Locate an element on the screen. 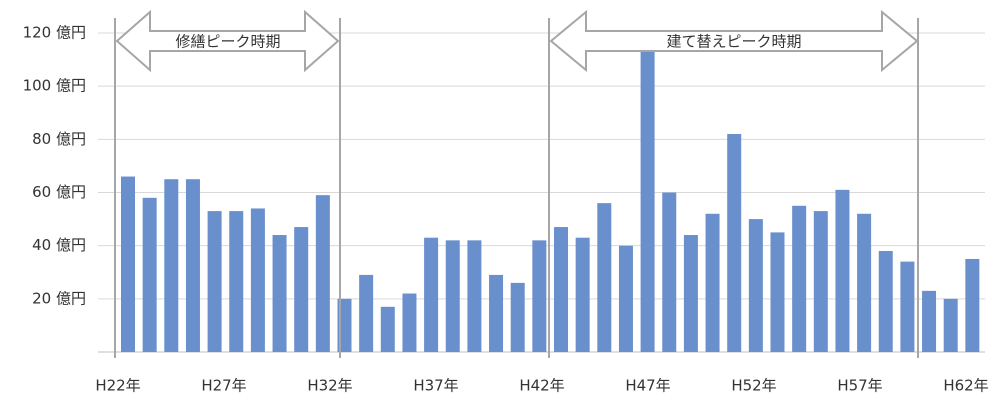 The width and height of the screenshot is (992, 405). annotation: 修繕ピーク時期 is located at coordinates (227, 42).